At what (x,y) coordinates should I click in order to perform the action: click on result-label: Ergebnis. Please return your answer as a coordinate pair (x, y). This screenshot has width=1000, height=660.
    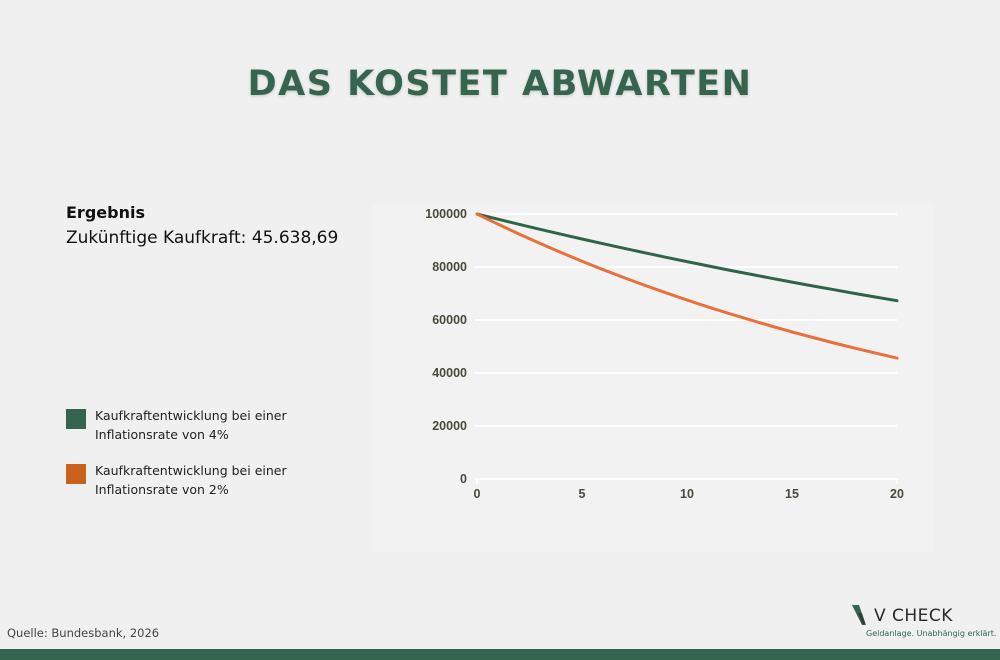
    Looking at the image, I should click on (105, 212).